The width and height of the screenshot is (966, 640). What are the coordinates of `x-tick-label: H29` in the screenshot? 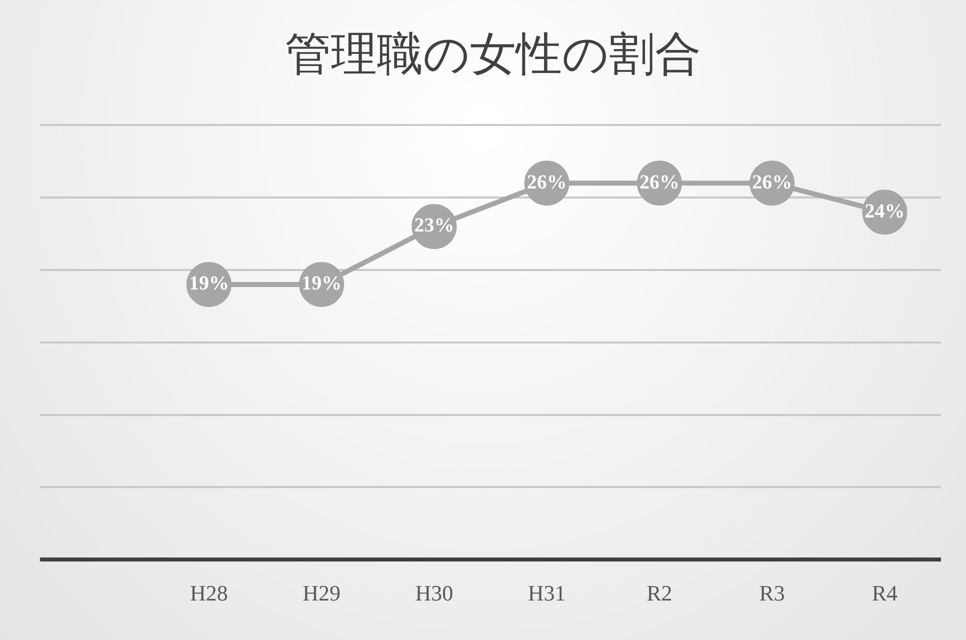 It's located at (321, 593).